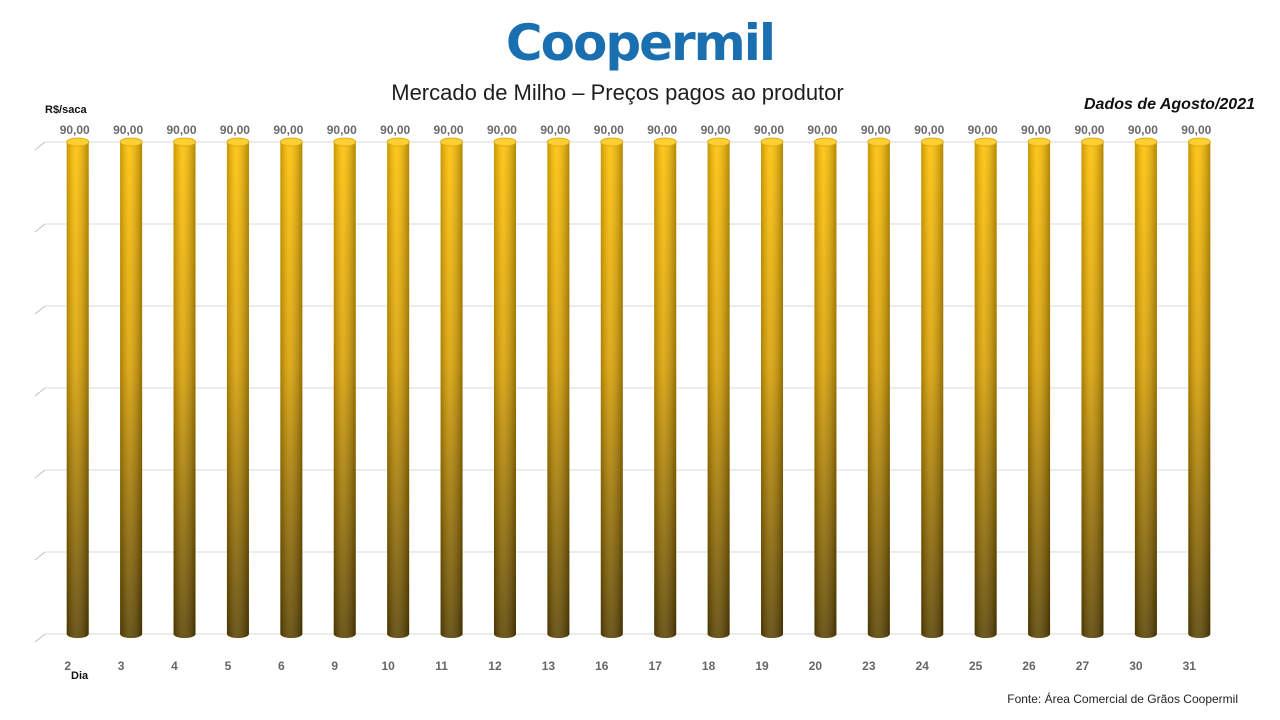  What do you see at coordinates (602, 666) in the screenshot?
I see `x-tick-label: 16` at bounding box center [602, 666].